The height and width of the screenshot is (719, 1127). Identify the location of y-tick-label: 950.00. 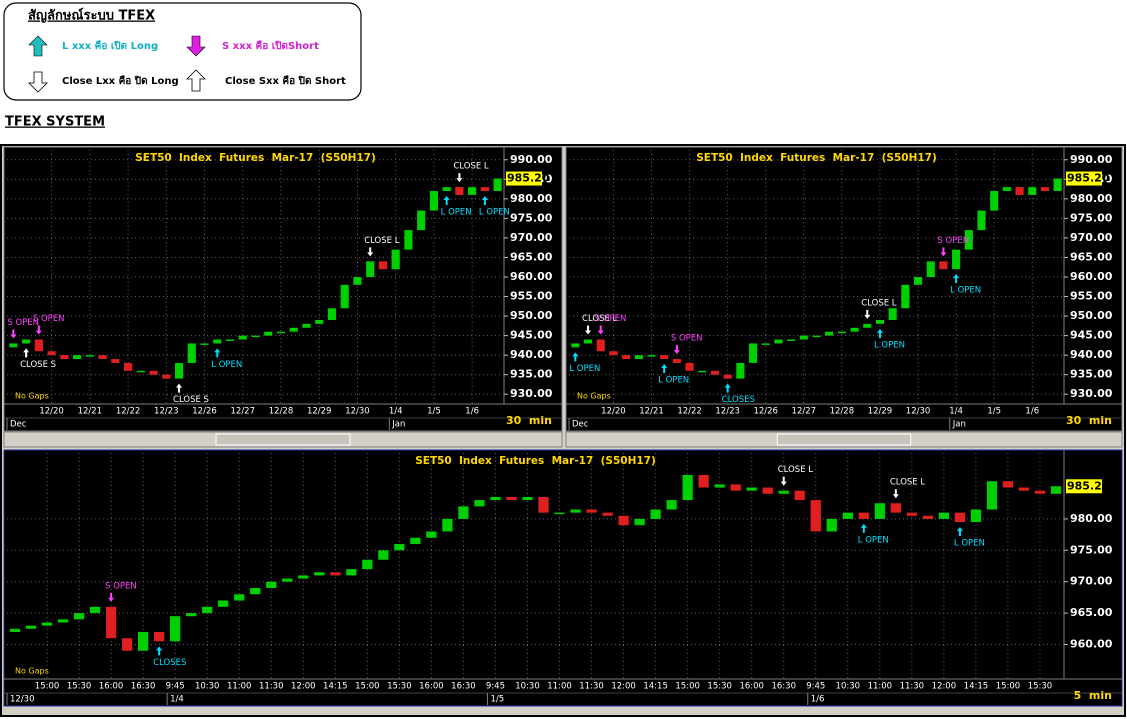
(1091, 315).